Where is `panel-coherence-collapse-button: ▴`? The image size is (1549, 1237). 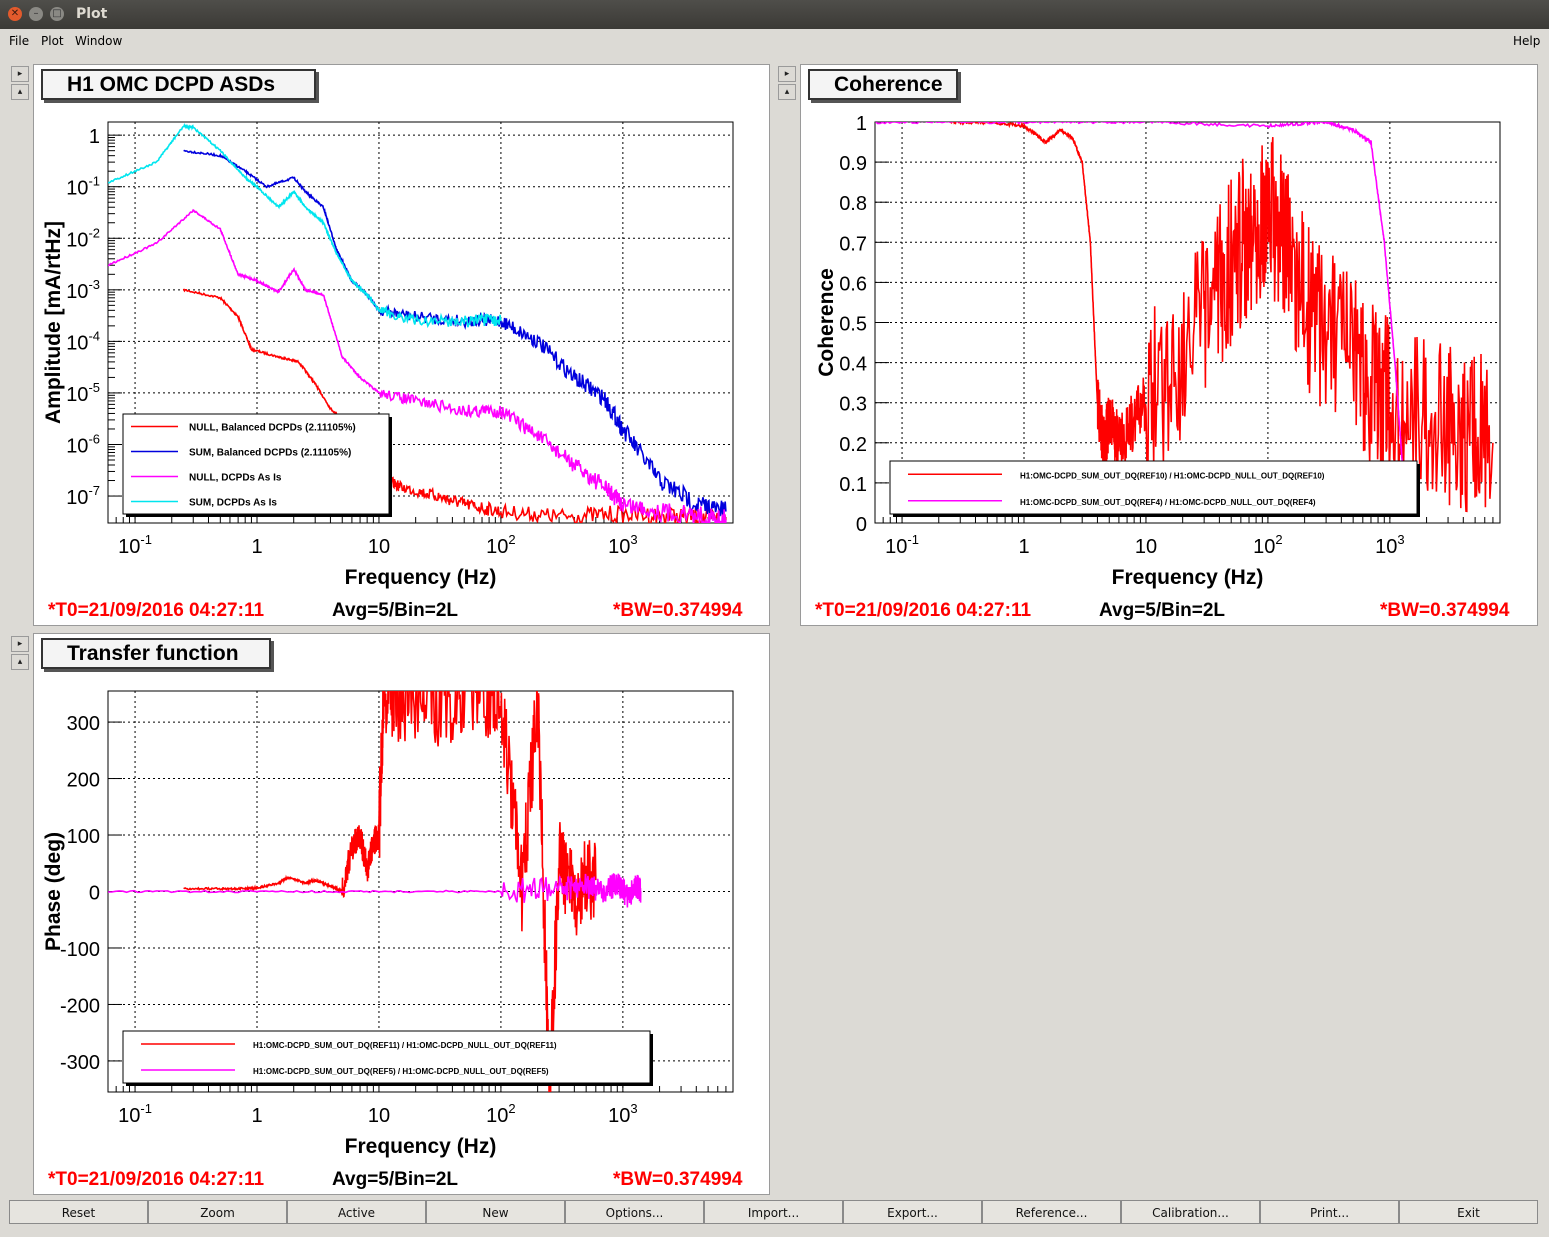
panel-coherence-collapse-button: ▴ is located at coordinates (787, 92).